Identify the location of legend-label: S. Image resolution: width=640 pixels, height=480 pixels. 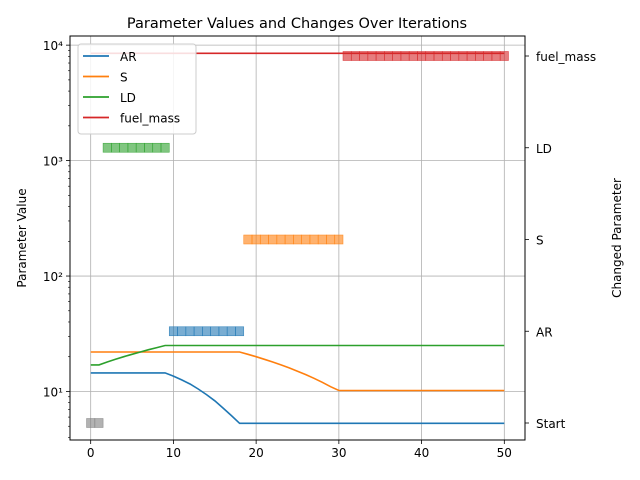
(124, 78).